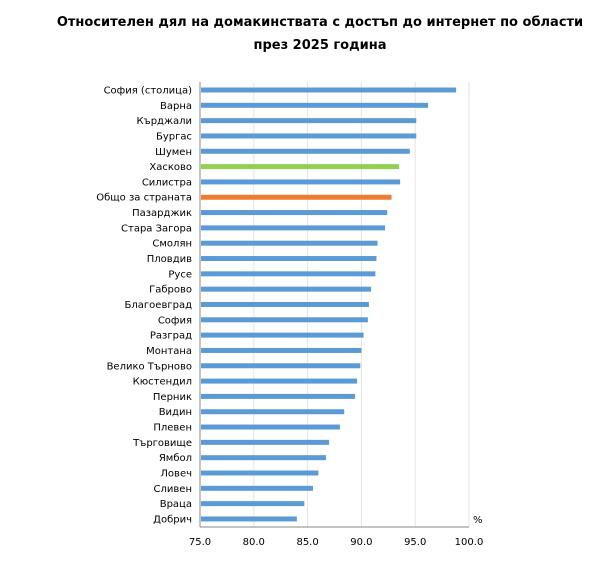 The width and height of the screenshot is (600, 571). I want to click on category-label: Търговище, so click(162, 443).